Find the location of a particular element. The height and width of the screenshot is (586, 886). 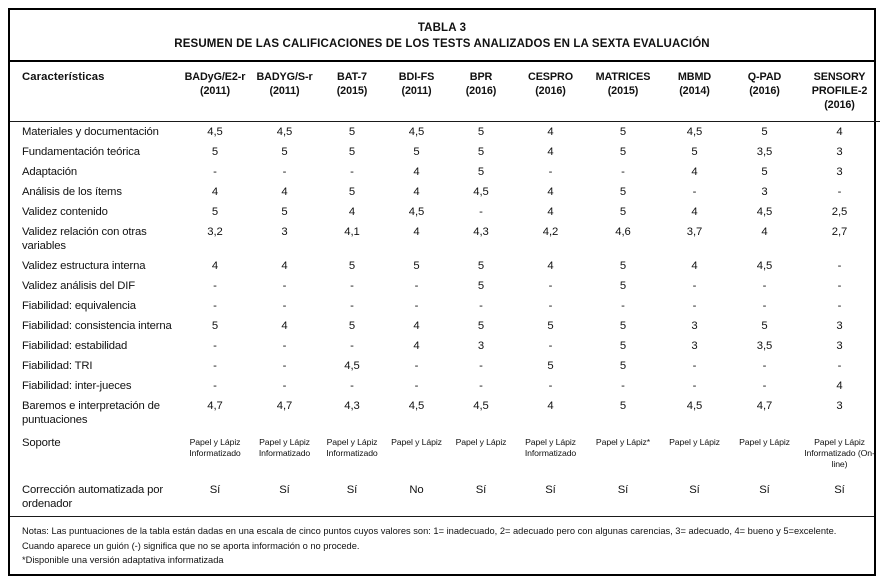

table-row: Fiabilidad: equivalencia - - - - - - - - - - is located at coordinates (445, 306).